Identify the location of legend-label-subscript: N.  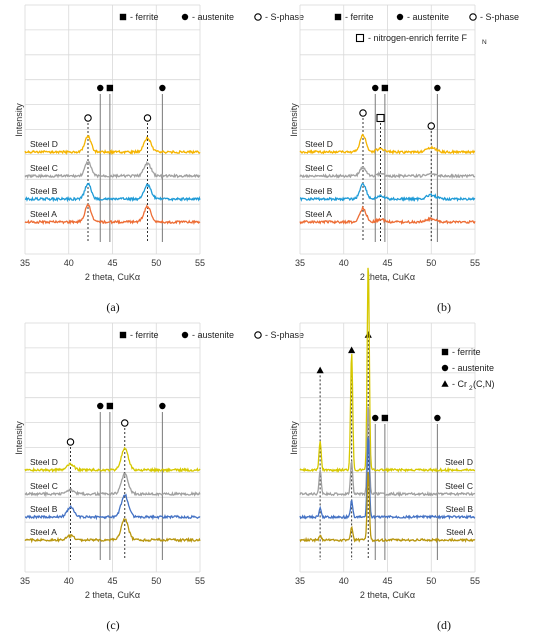
(484, 42).